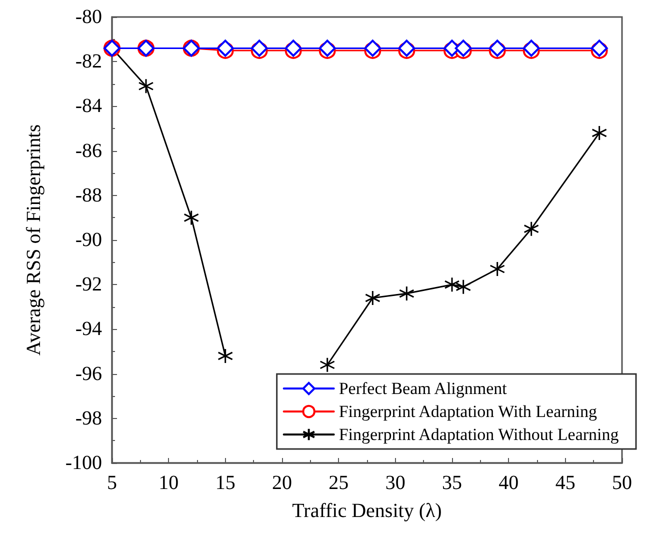 This screenshot has width=658, height=533. What do you see at coordinates (88, 195) in the screenshot?
I see `y-tick-label: -88` at bounding box center [88, 195].